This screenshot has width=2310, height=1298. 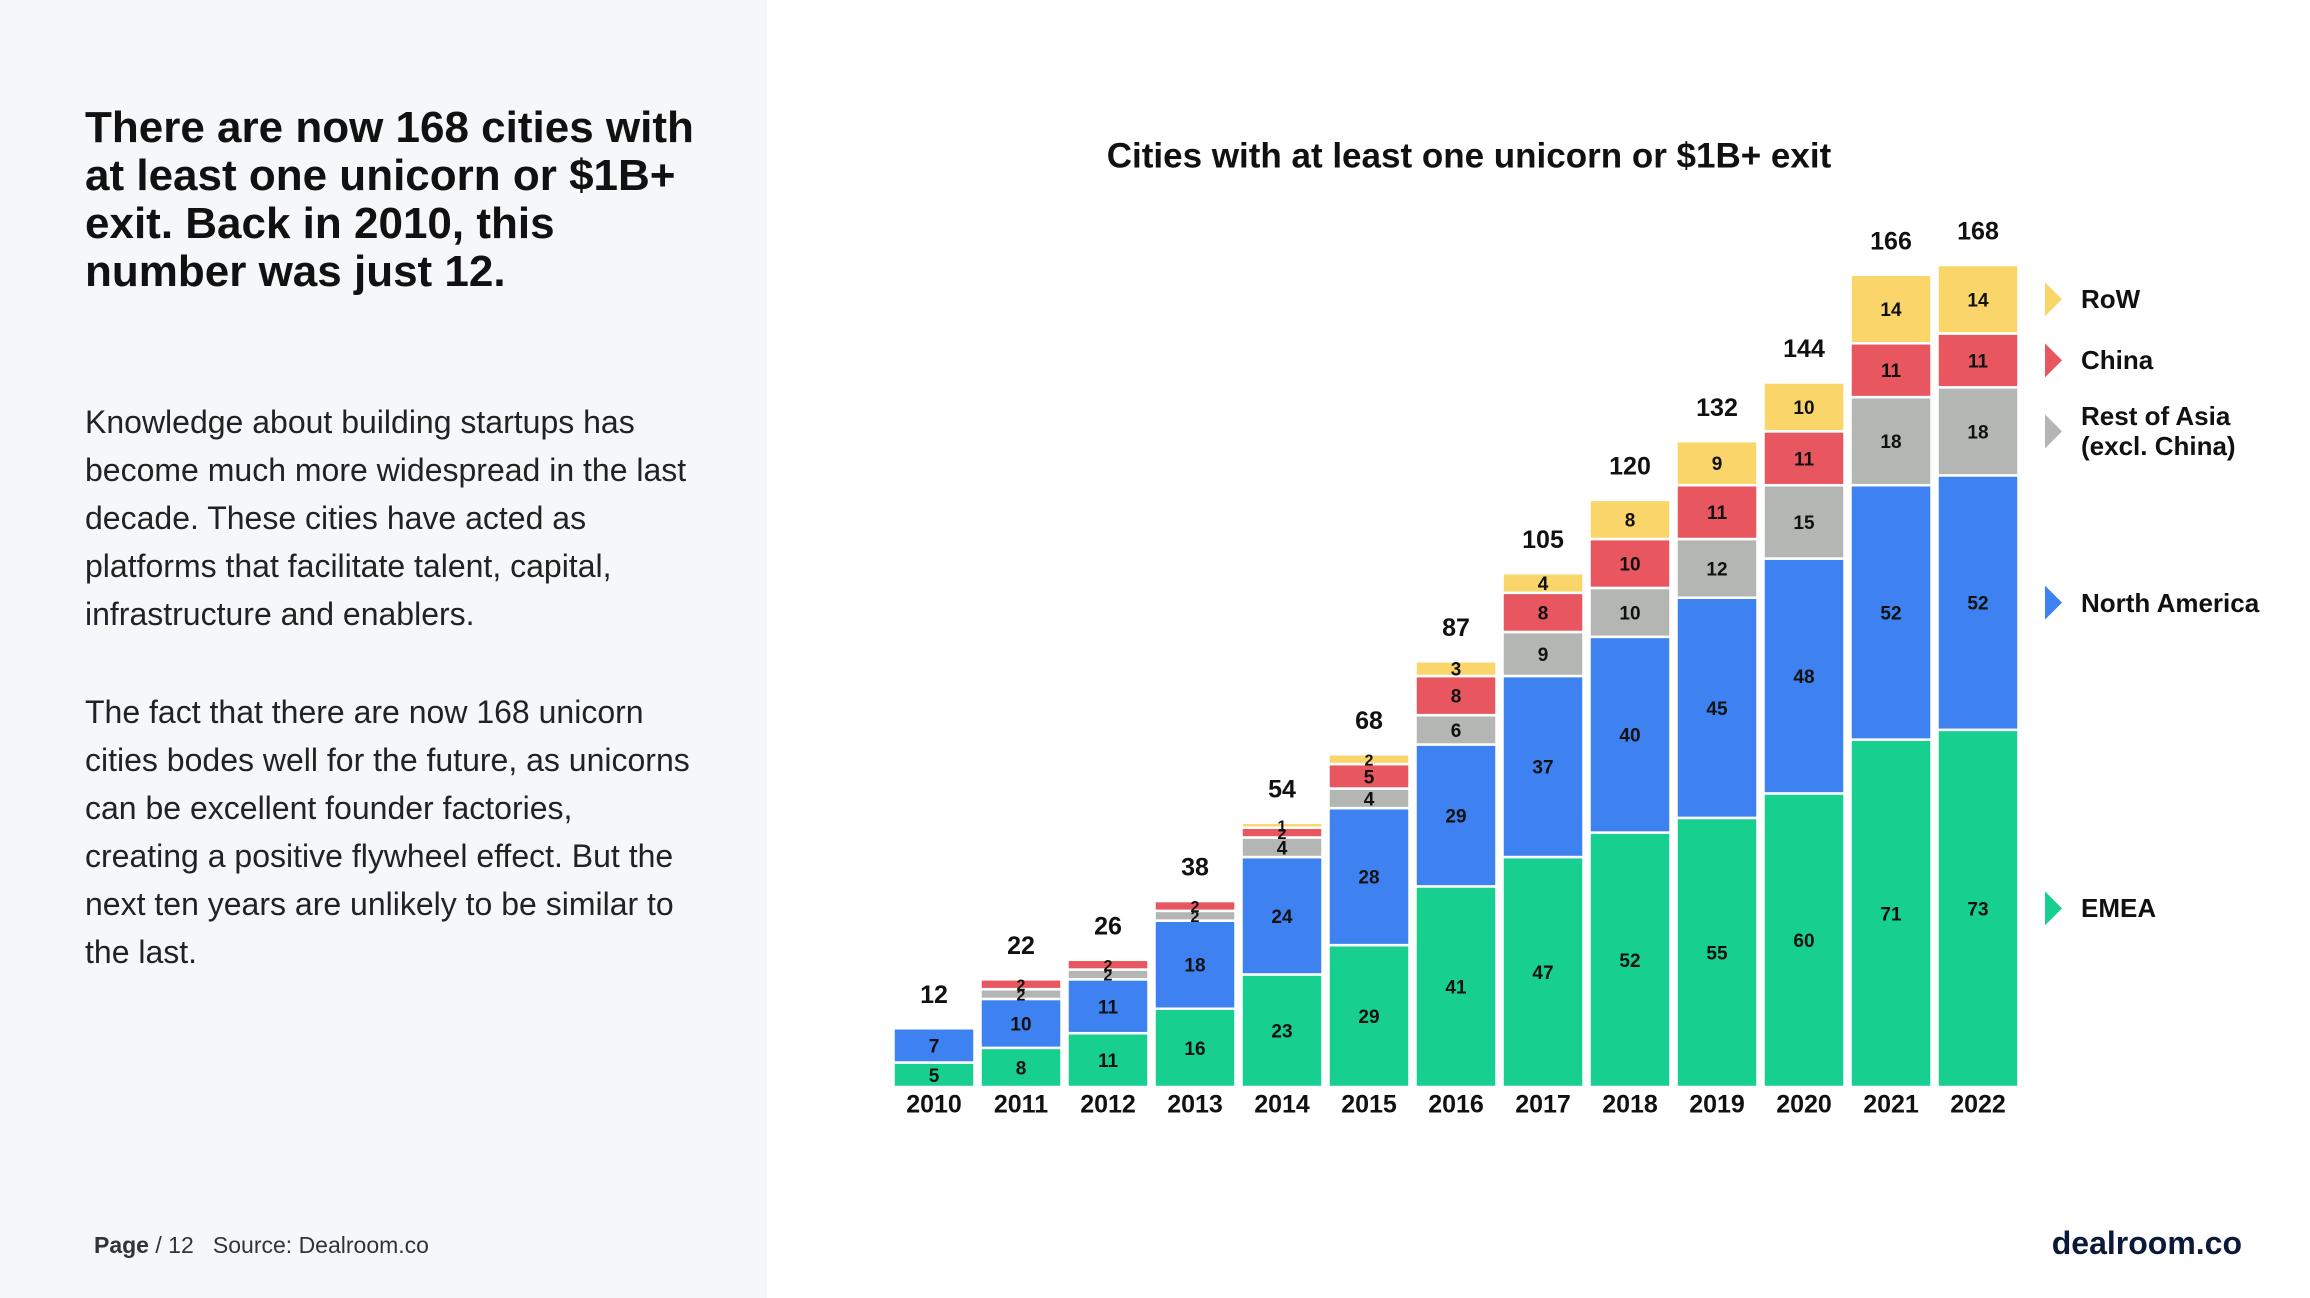 I want to click on x-tick-label: 2013, so click(x=1195, y=1105).